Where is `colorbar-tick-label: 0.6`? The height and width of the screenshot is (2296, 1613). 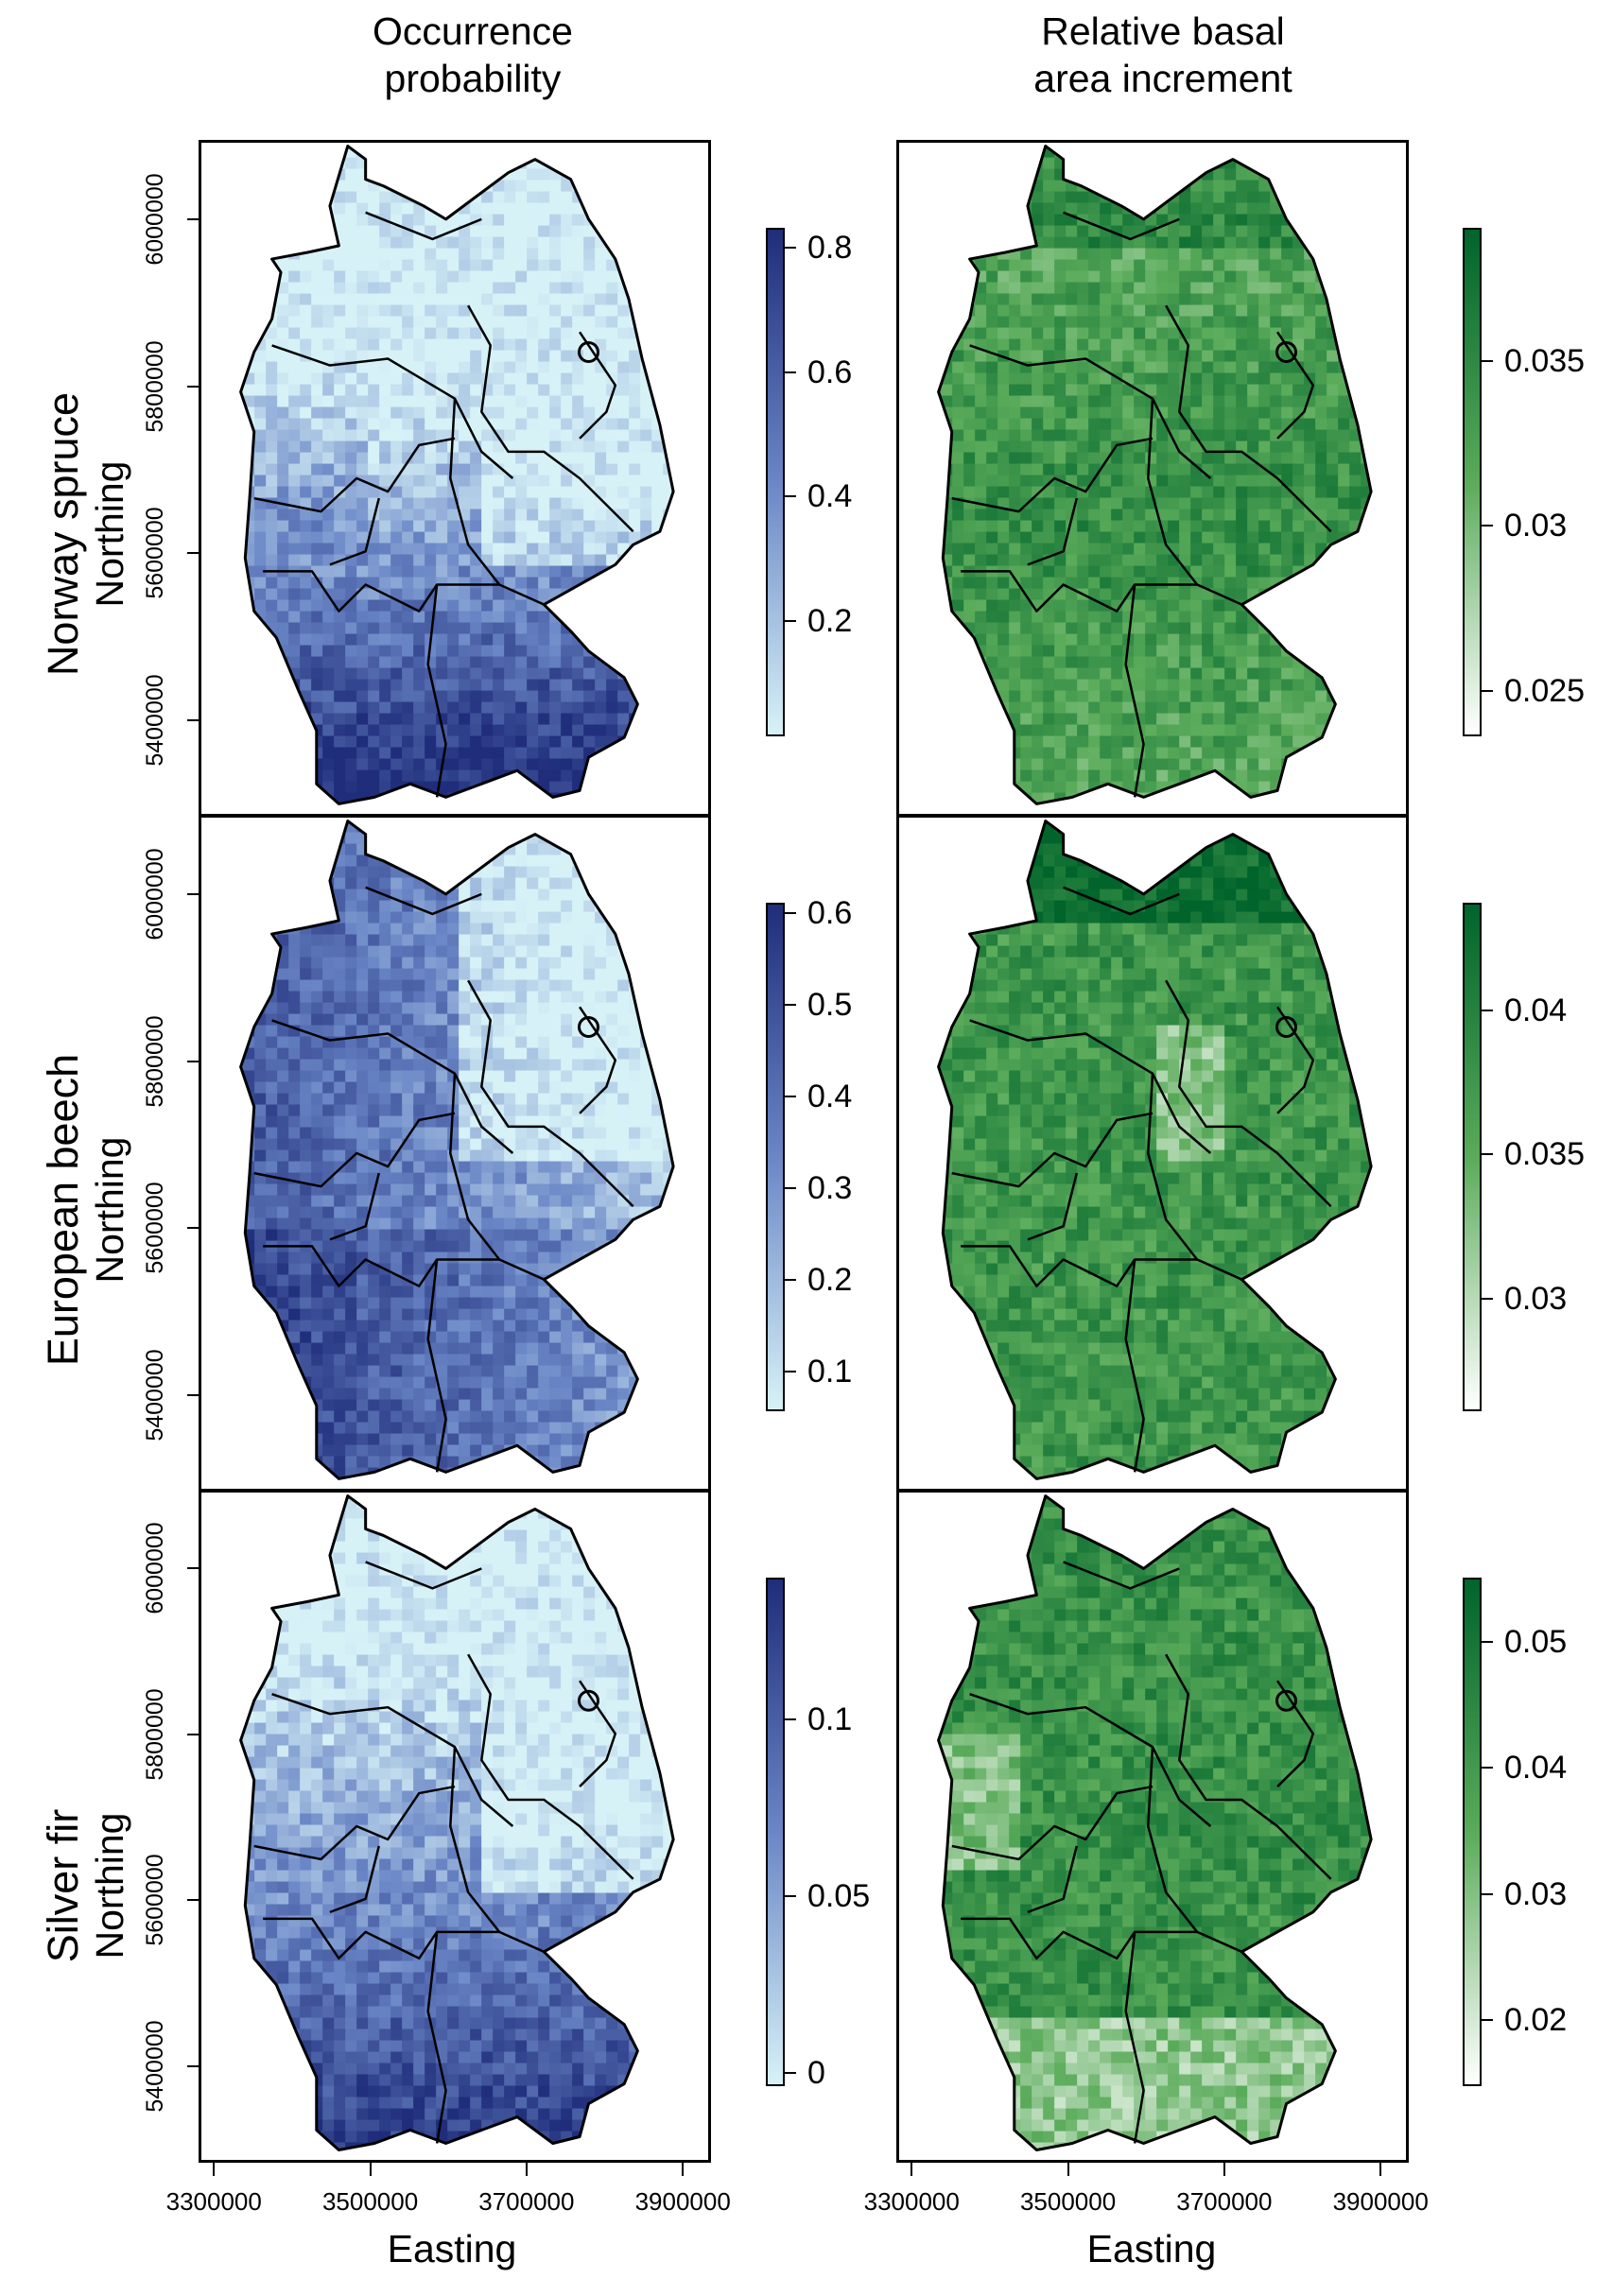
colorbar-tick-label: 0.6 is located at coordinates (830, 372).